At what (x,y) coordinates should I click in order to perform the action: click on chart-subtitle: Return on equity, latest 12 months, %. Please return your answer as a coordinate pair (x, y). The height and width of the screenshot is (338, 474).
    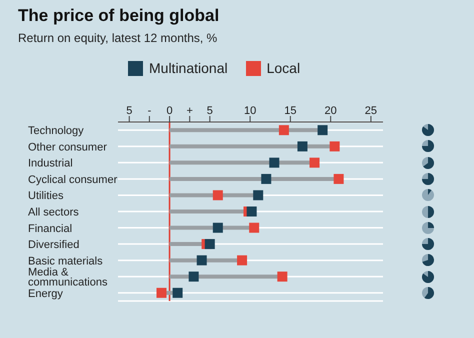
    Looking at the image, I should click on (118, 38).